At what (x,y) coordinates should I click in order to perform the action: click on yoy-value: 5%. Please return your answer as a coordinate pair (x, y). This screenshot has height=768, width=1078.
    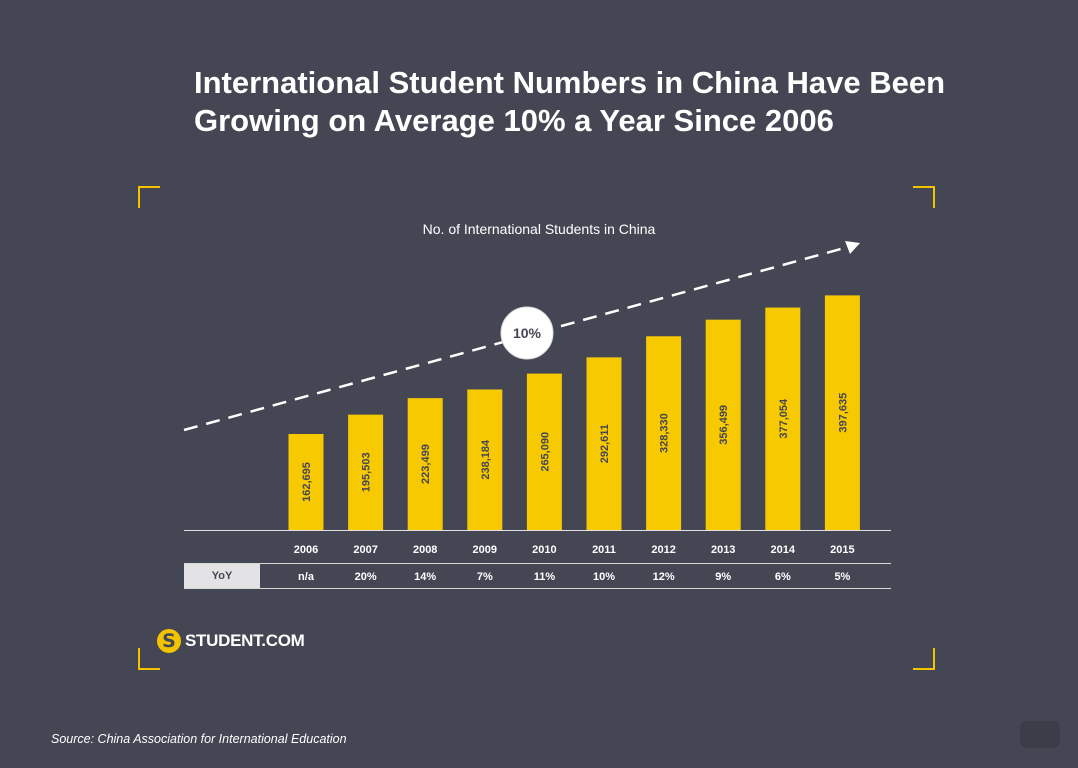
    Looking at the image, I should click on (842, 577).